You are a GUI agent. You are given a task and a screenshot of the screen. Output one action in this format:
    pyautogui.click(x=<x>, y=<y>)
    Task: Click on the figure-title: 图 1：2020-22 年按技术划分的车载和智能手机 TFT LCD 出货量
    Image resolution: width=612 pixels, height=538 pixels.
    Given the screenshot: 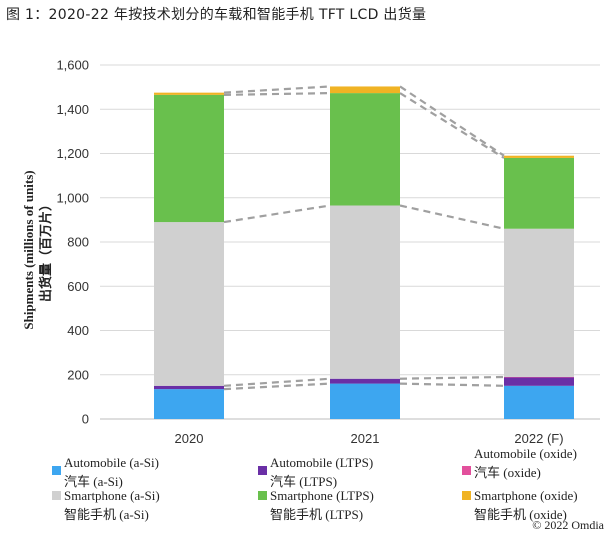 What is the action you would take?
    pyautogui.click(x=216, y=15)
    